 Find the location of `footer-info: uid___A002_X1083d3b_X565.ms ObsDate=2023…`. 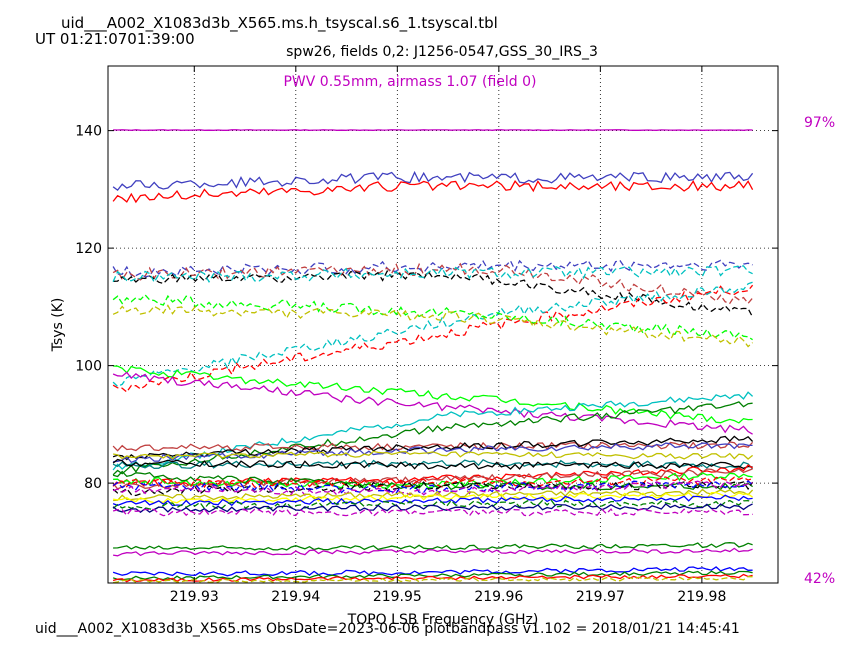

footer-info: uid___A002_X1083d3b_X565.ms ObsDate=2023… is located at coordinates (387, 629).